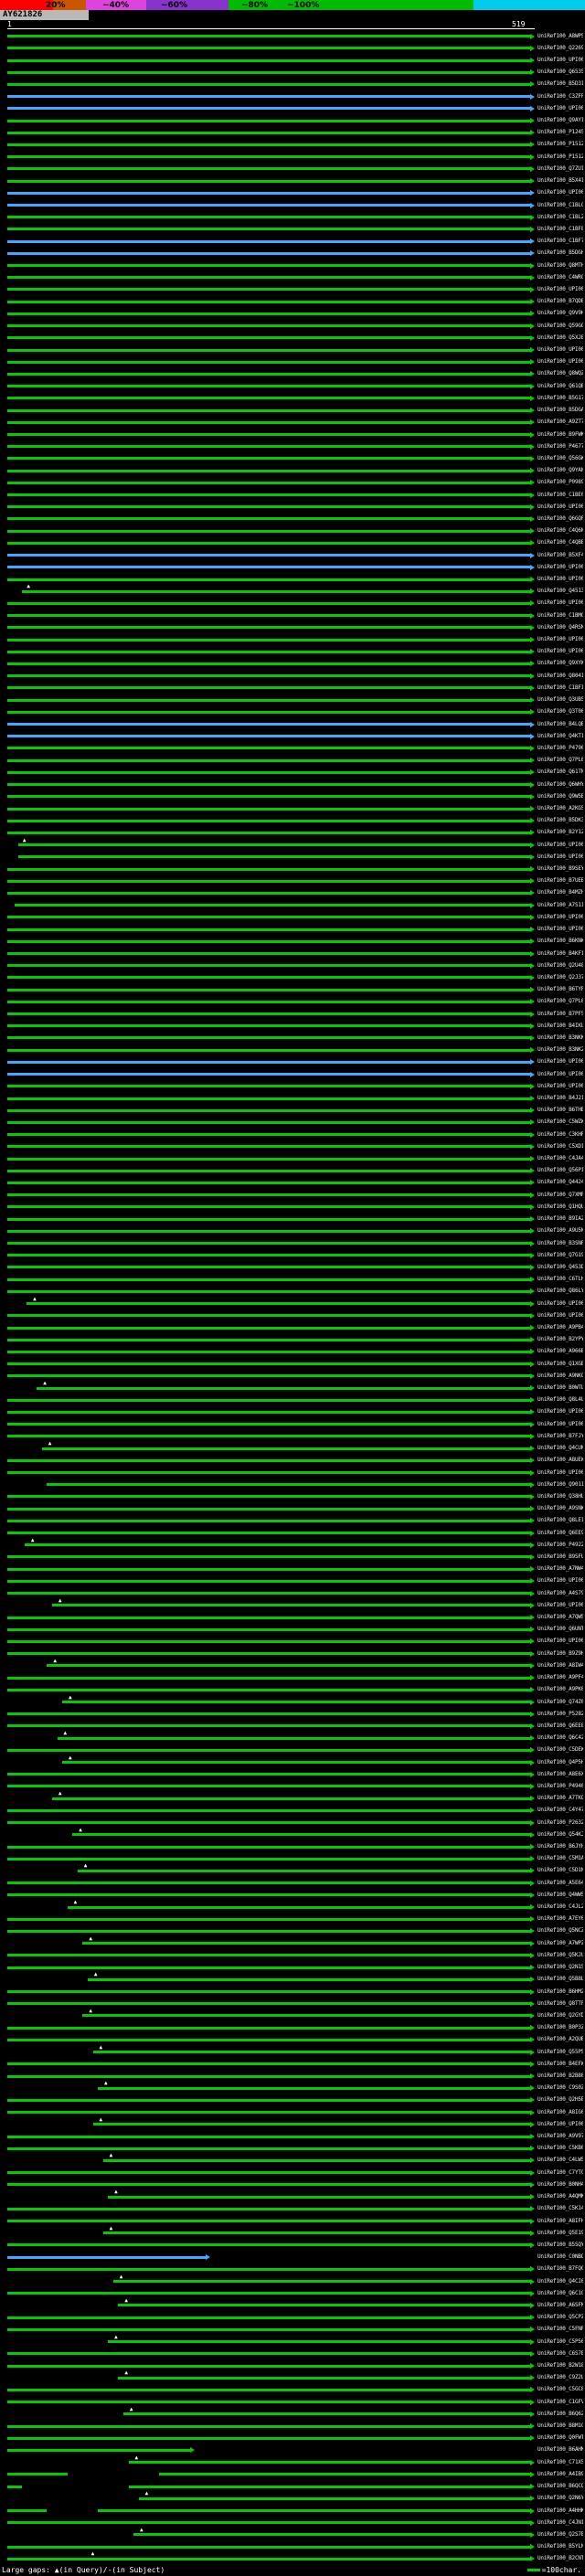 The height and width of the screenshot is (2576, 585). I want to click on subject-label: UniRef100_C4WRC7, so click(560, 277).